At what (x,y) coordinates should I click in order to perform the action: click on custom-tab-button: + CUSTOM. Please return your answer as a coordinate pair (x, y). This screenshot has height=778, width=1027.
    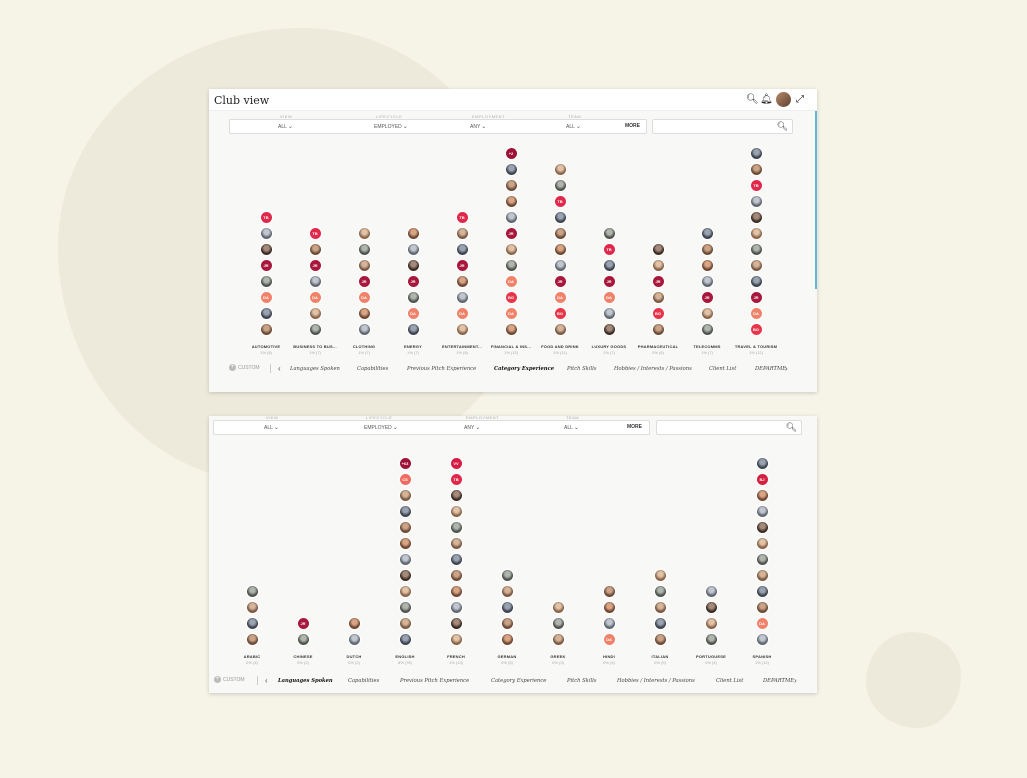
    Looking at the image, I should click on (229, 679).